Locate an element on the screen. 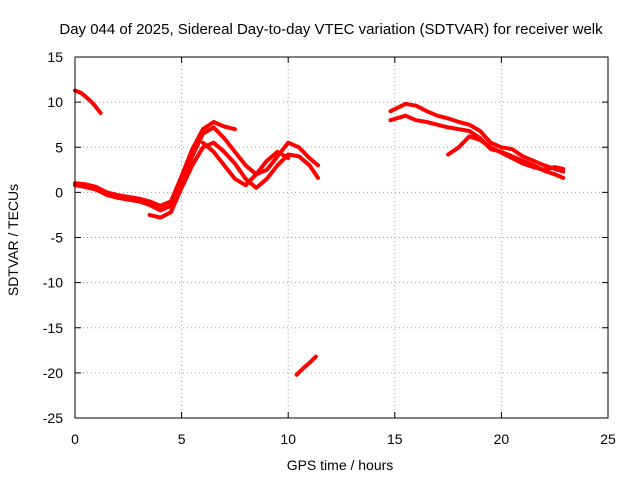 The image size is (640, 480). y-tick-label: 5 is located at coordinates (59, 147).